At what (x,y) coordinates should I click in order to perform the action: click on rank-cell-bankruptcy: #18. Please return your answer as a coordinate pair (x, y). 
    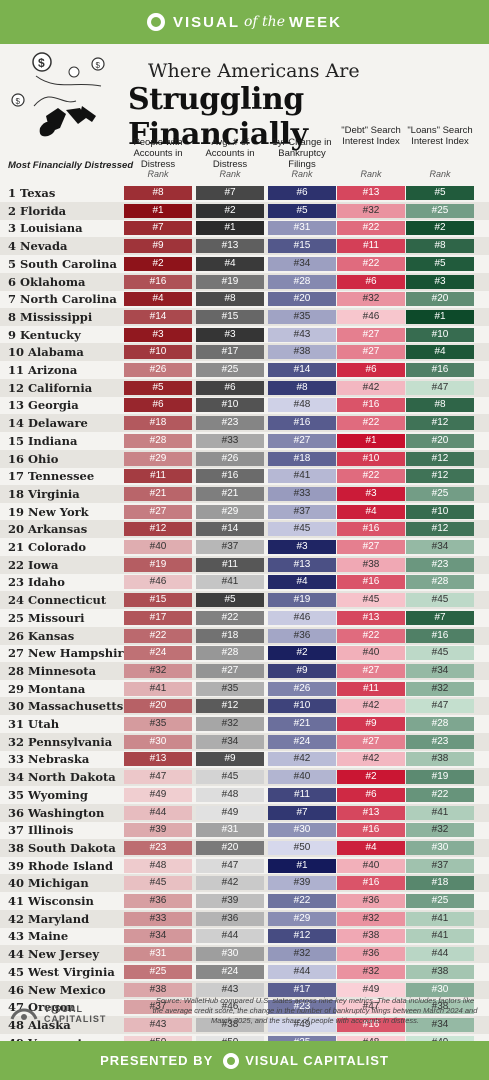
    Looking at the image, I should click on (302, 458).